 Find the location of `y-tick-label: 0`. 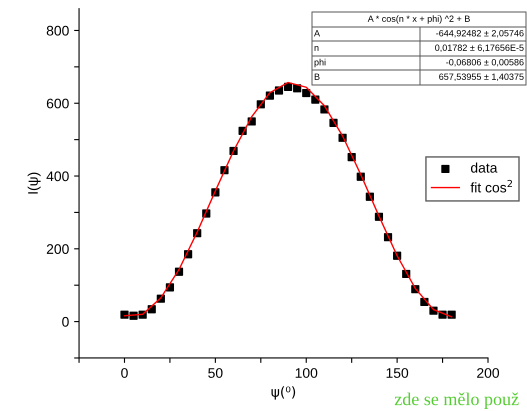

y-tick-label: 0 is located at coordinates (65, 321).